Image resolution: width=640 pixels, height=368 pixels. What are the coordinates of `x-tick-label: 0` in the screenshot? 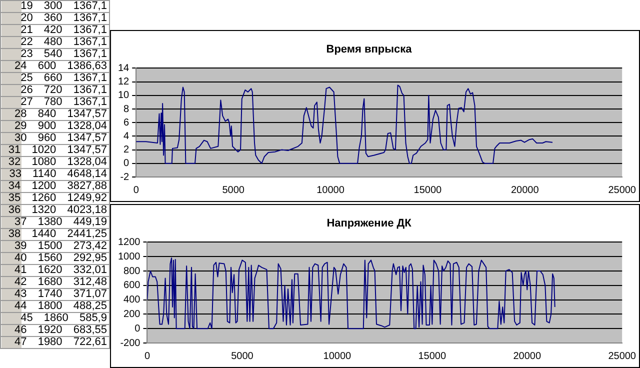 It's located at (147, 356).